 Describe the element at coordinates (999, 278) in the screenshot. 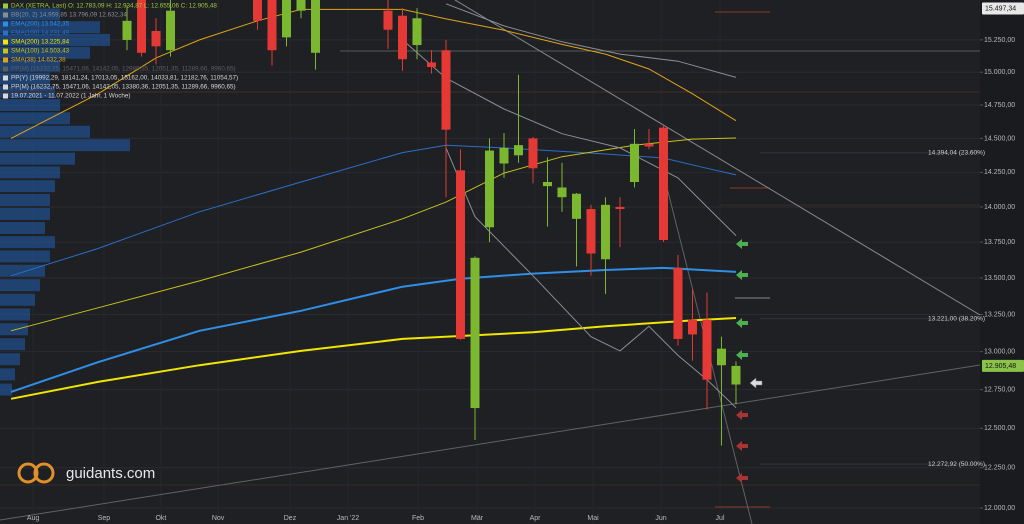

I see `y-tick-label: 13.500,00` at that location.